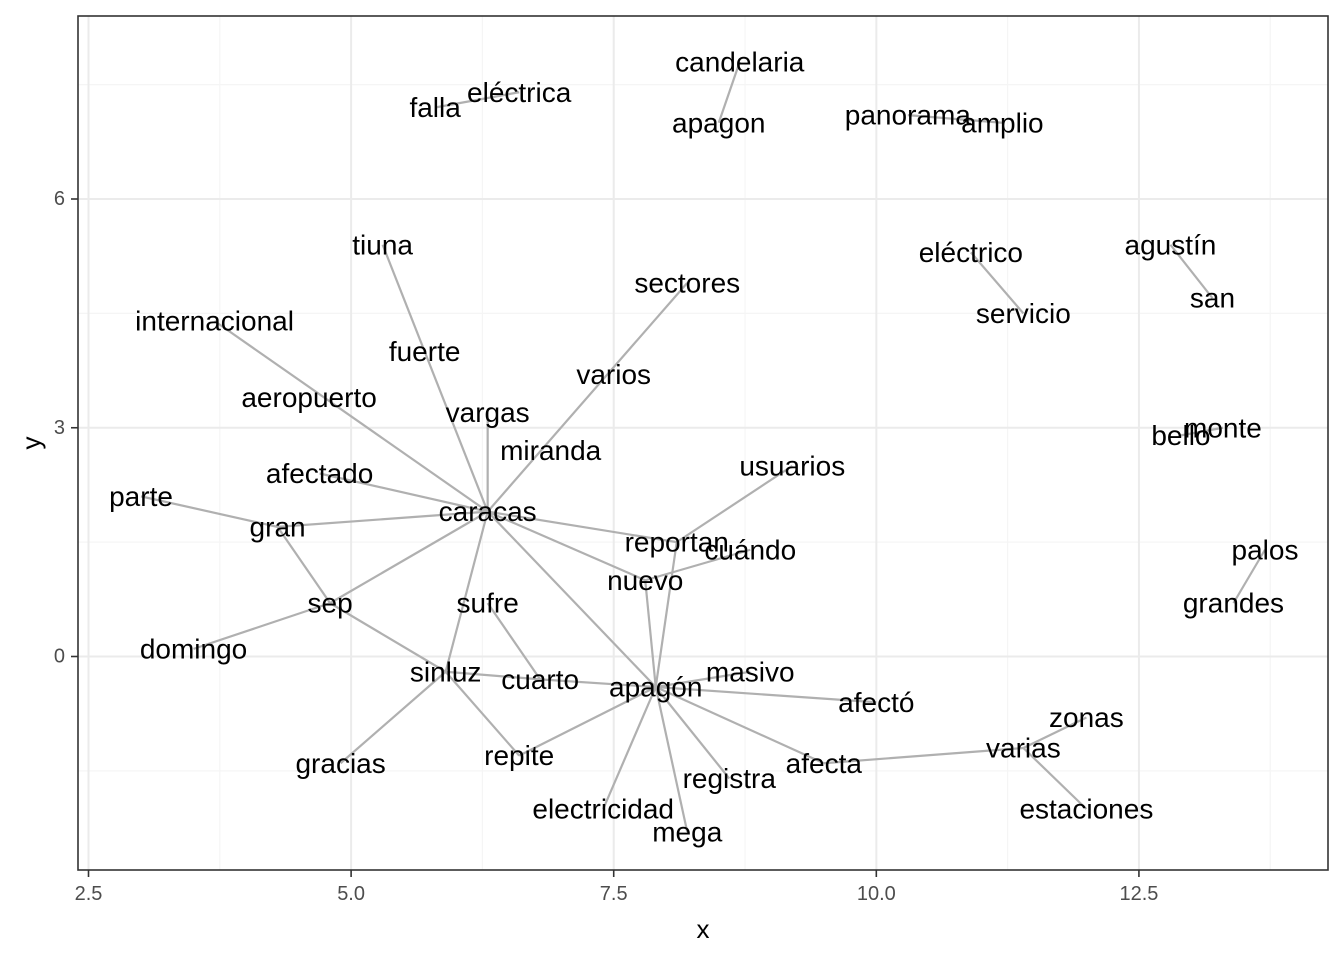 This screenshot has height=960, width=1344. I want to click on node-label: candelaria, so click(740, 61).